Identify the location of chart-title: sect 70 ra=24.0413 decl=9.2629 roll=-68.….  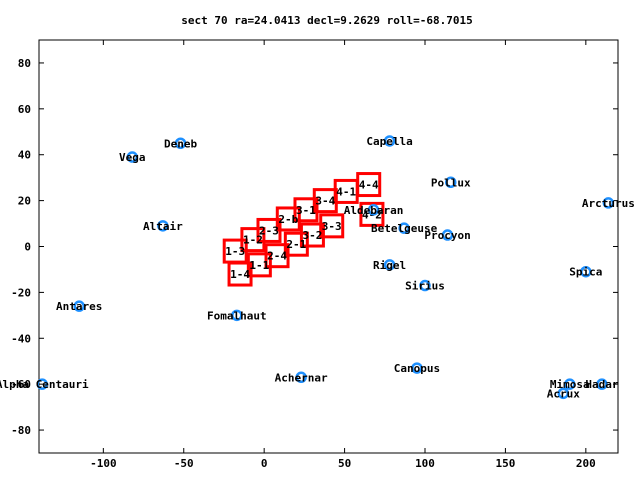
(326, 20).